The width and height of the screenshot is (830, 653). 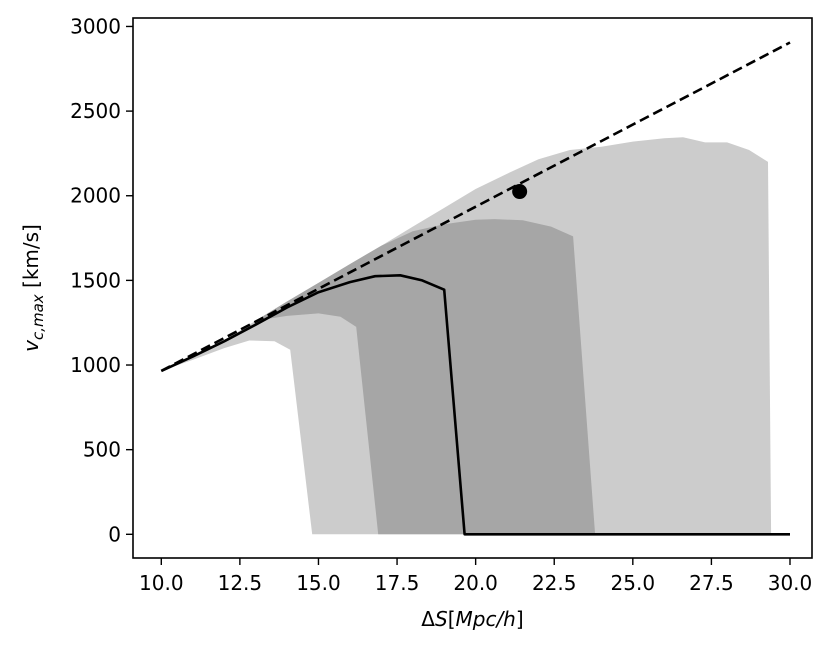 I want to click on x-tick-label: 15.0, so click(x=318, y=583).